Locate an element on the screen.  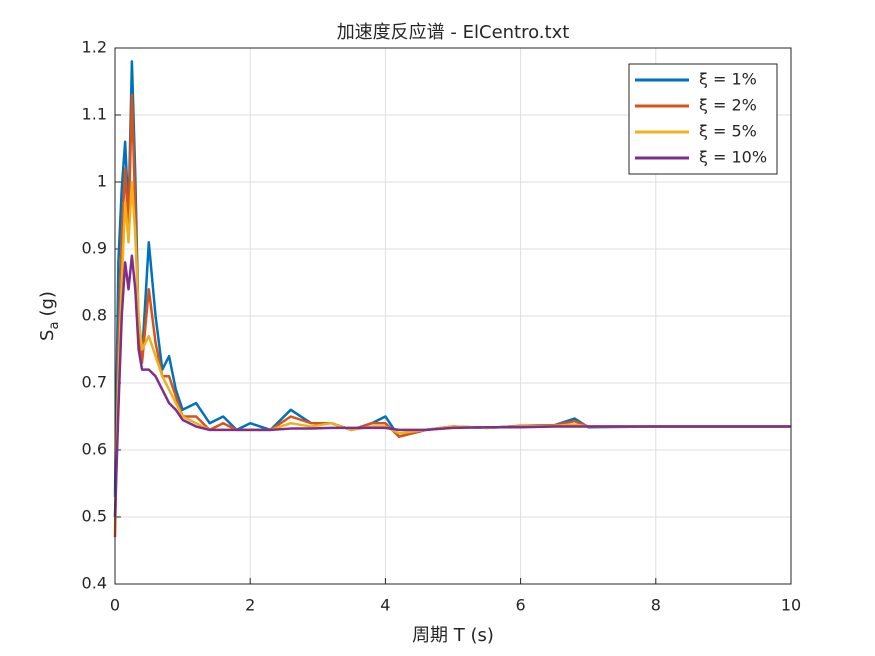
y-tick-label: 1 is located at coordinates (102, 181).